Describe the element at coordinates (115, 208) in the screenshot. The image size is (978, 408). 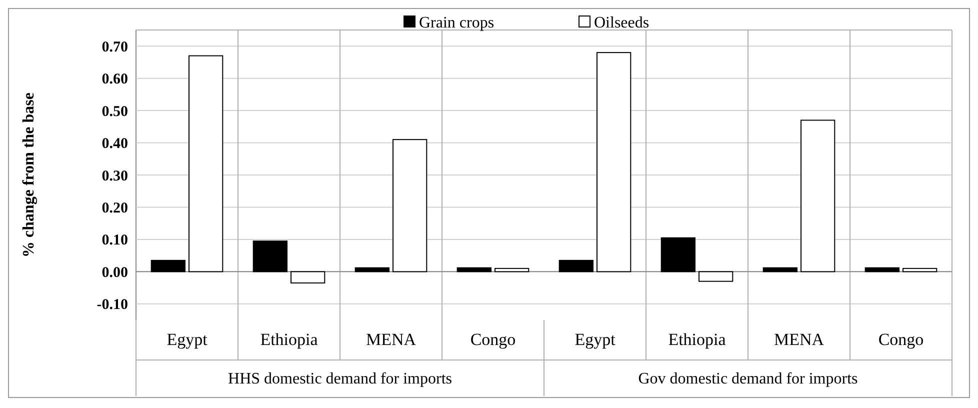
I see `y-tick-label: 0.20` at that location.